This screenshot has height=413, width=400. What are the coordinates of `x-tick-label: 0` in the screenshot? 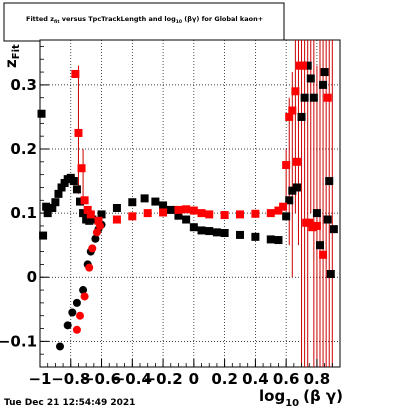 It's located at (194, 379).